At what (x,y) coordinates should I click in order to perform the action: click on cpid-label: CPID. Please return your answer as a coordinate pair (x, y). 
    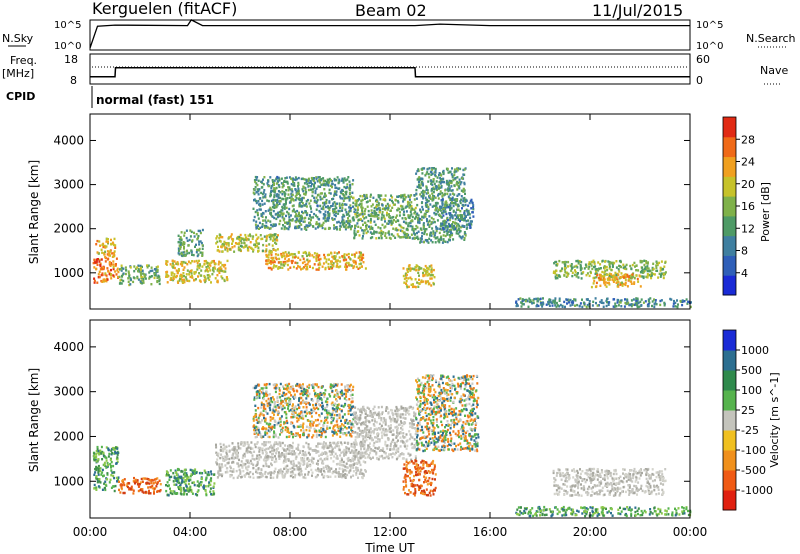
    Looking at the image, I should click on (20, 96).